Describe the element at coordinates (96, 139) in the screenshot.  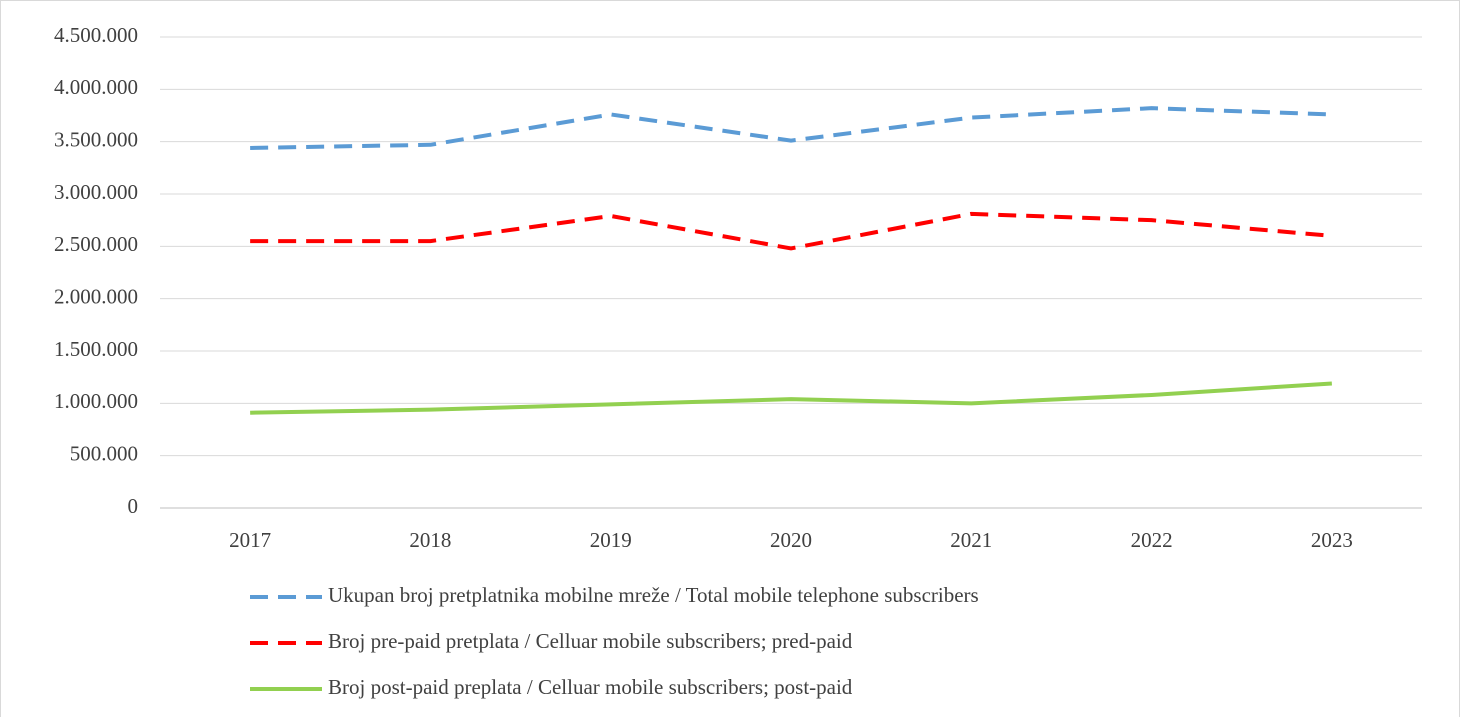
I see `y-tick-label: 3.500.000` at that location.